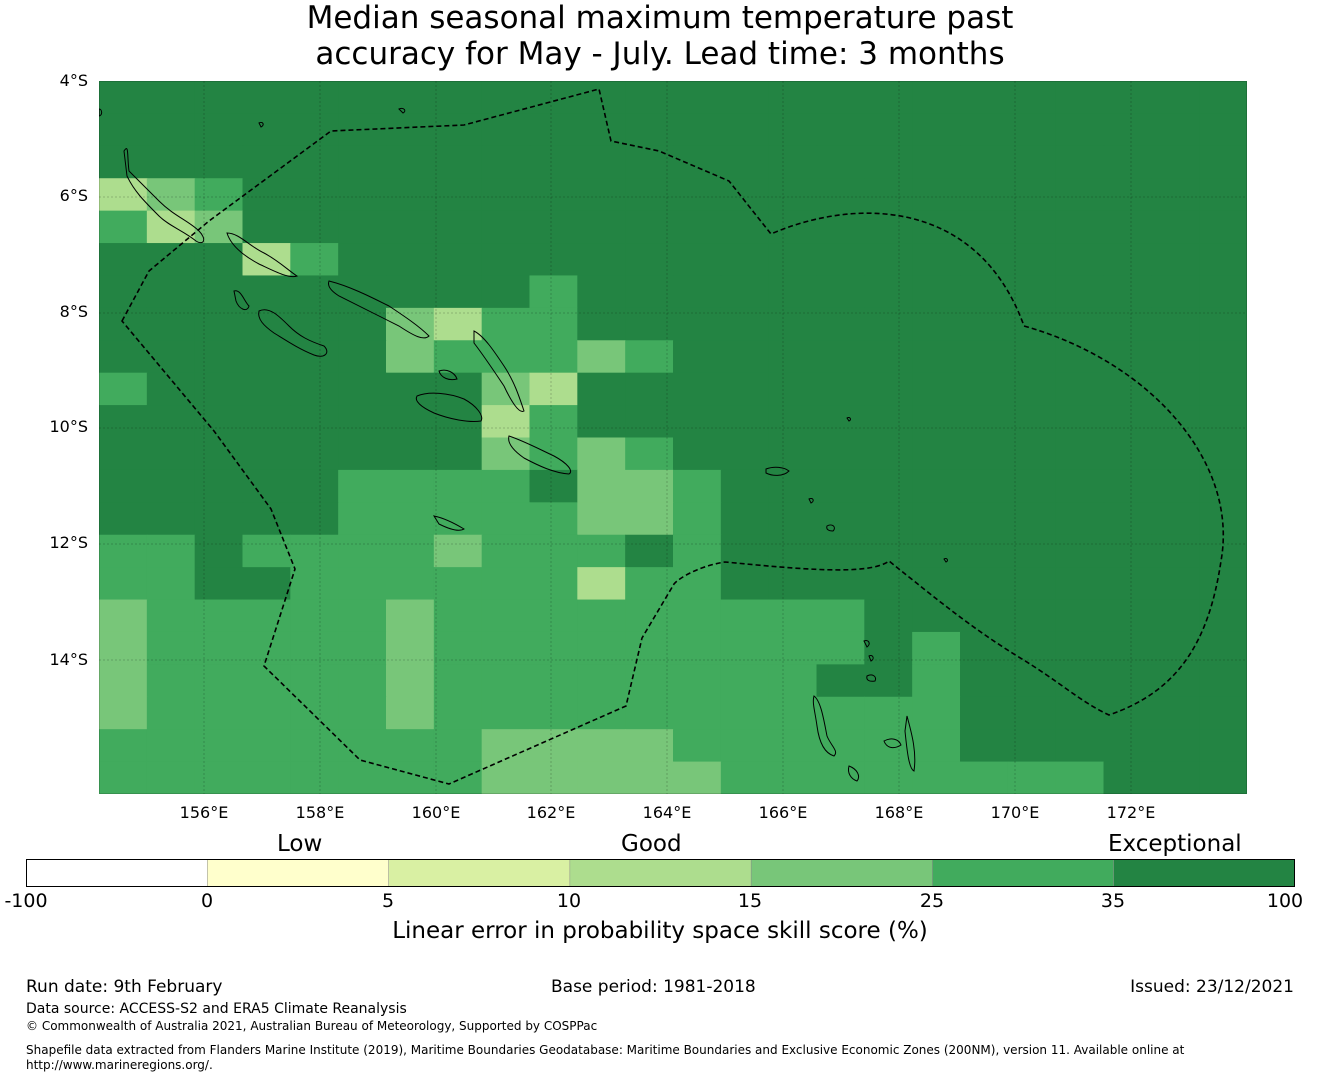  What do you see at coordinates (653, 987) in the screenshot?
I see `base-period: Base period: 1981-2018` at bounding box center [653, 987].